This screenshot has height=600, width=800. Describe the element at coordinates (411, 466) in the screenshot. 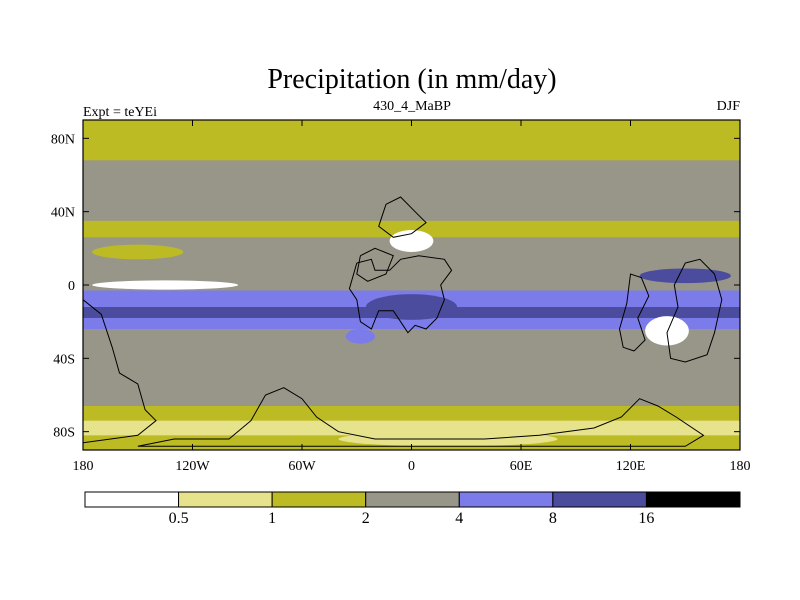

I see `x-tick-label: 0` at that location.